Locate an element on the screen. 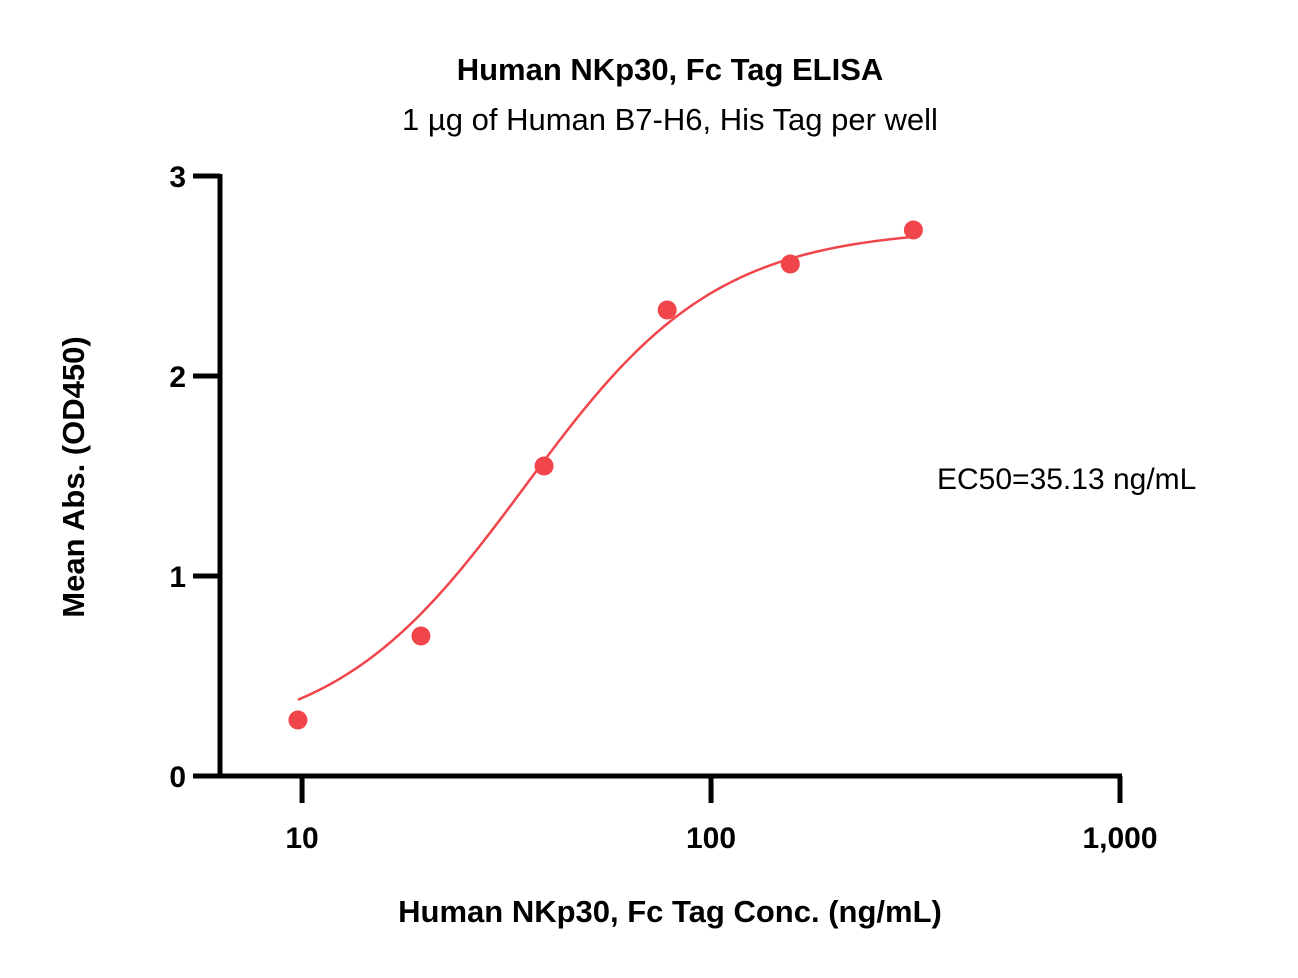 The width and height of the screenshot is (1298, 978). y-tick-label: 0 is located at coordinates (177, 777).